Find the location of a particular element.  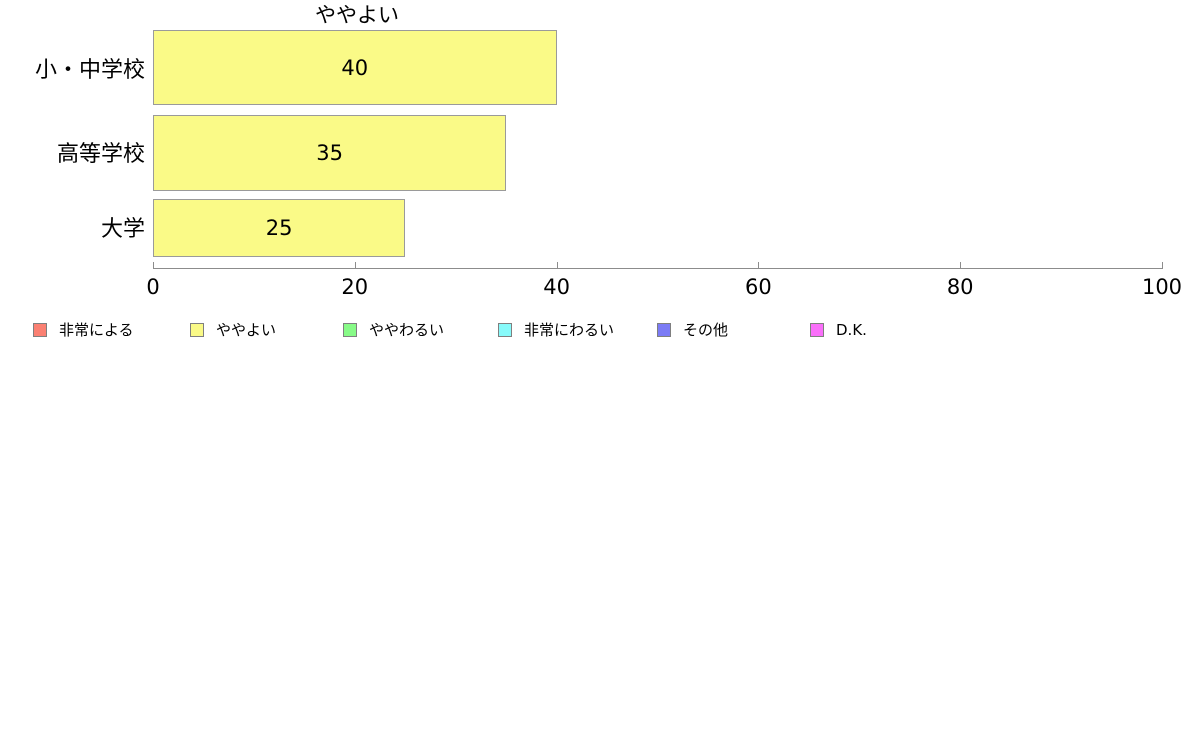

legend-item-1: ややよい is located at coordinates (233, 330).